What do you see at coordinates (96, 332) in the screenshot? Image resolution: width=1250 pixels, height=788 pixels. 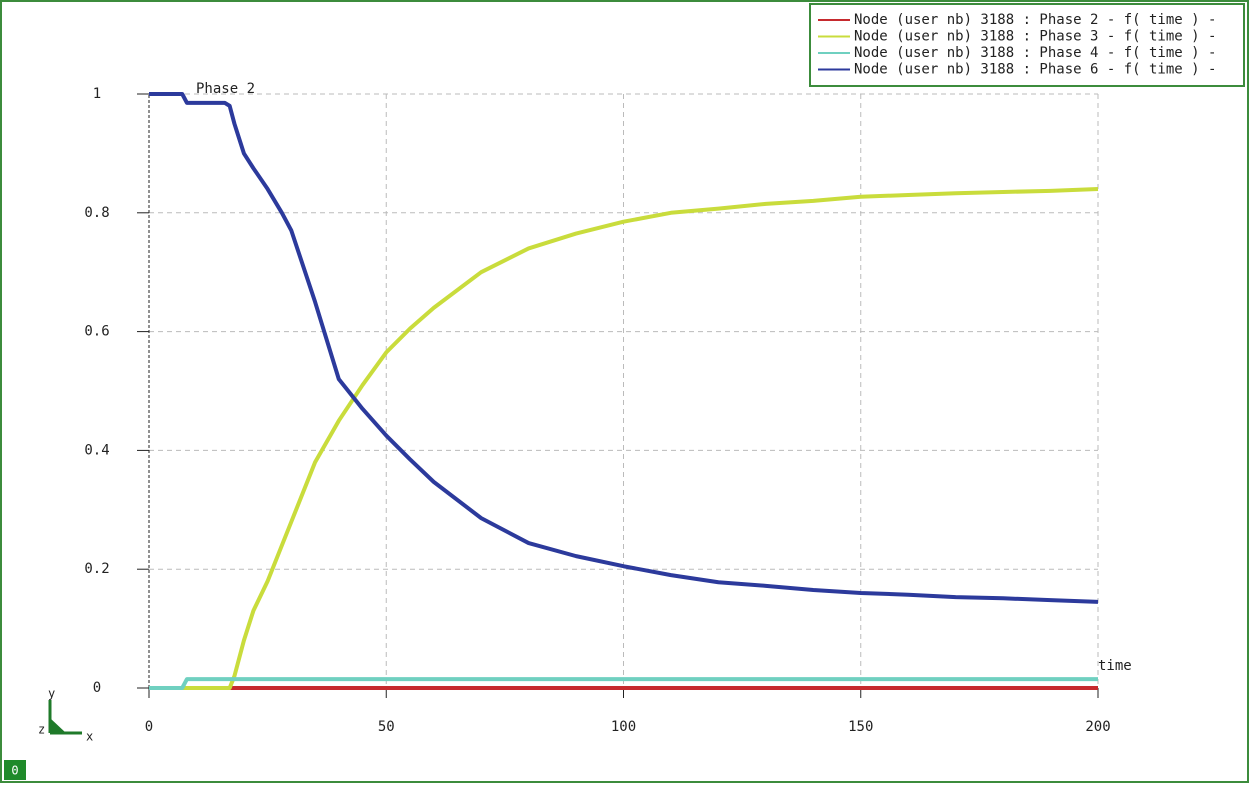 I see `y-tick-label: 0.6` at bounding box center [96, 332].